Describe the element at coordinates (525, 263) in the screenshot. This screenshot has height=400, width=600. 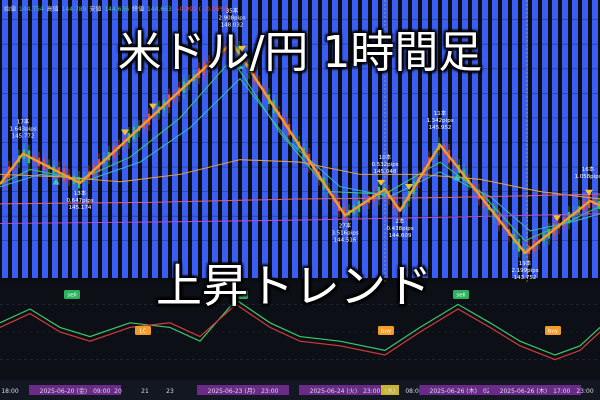
I see `swing-label-text: 19本` at that location.